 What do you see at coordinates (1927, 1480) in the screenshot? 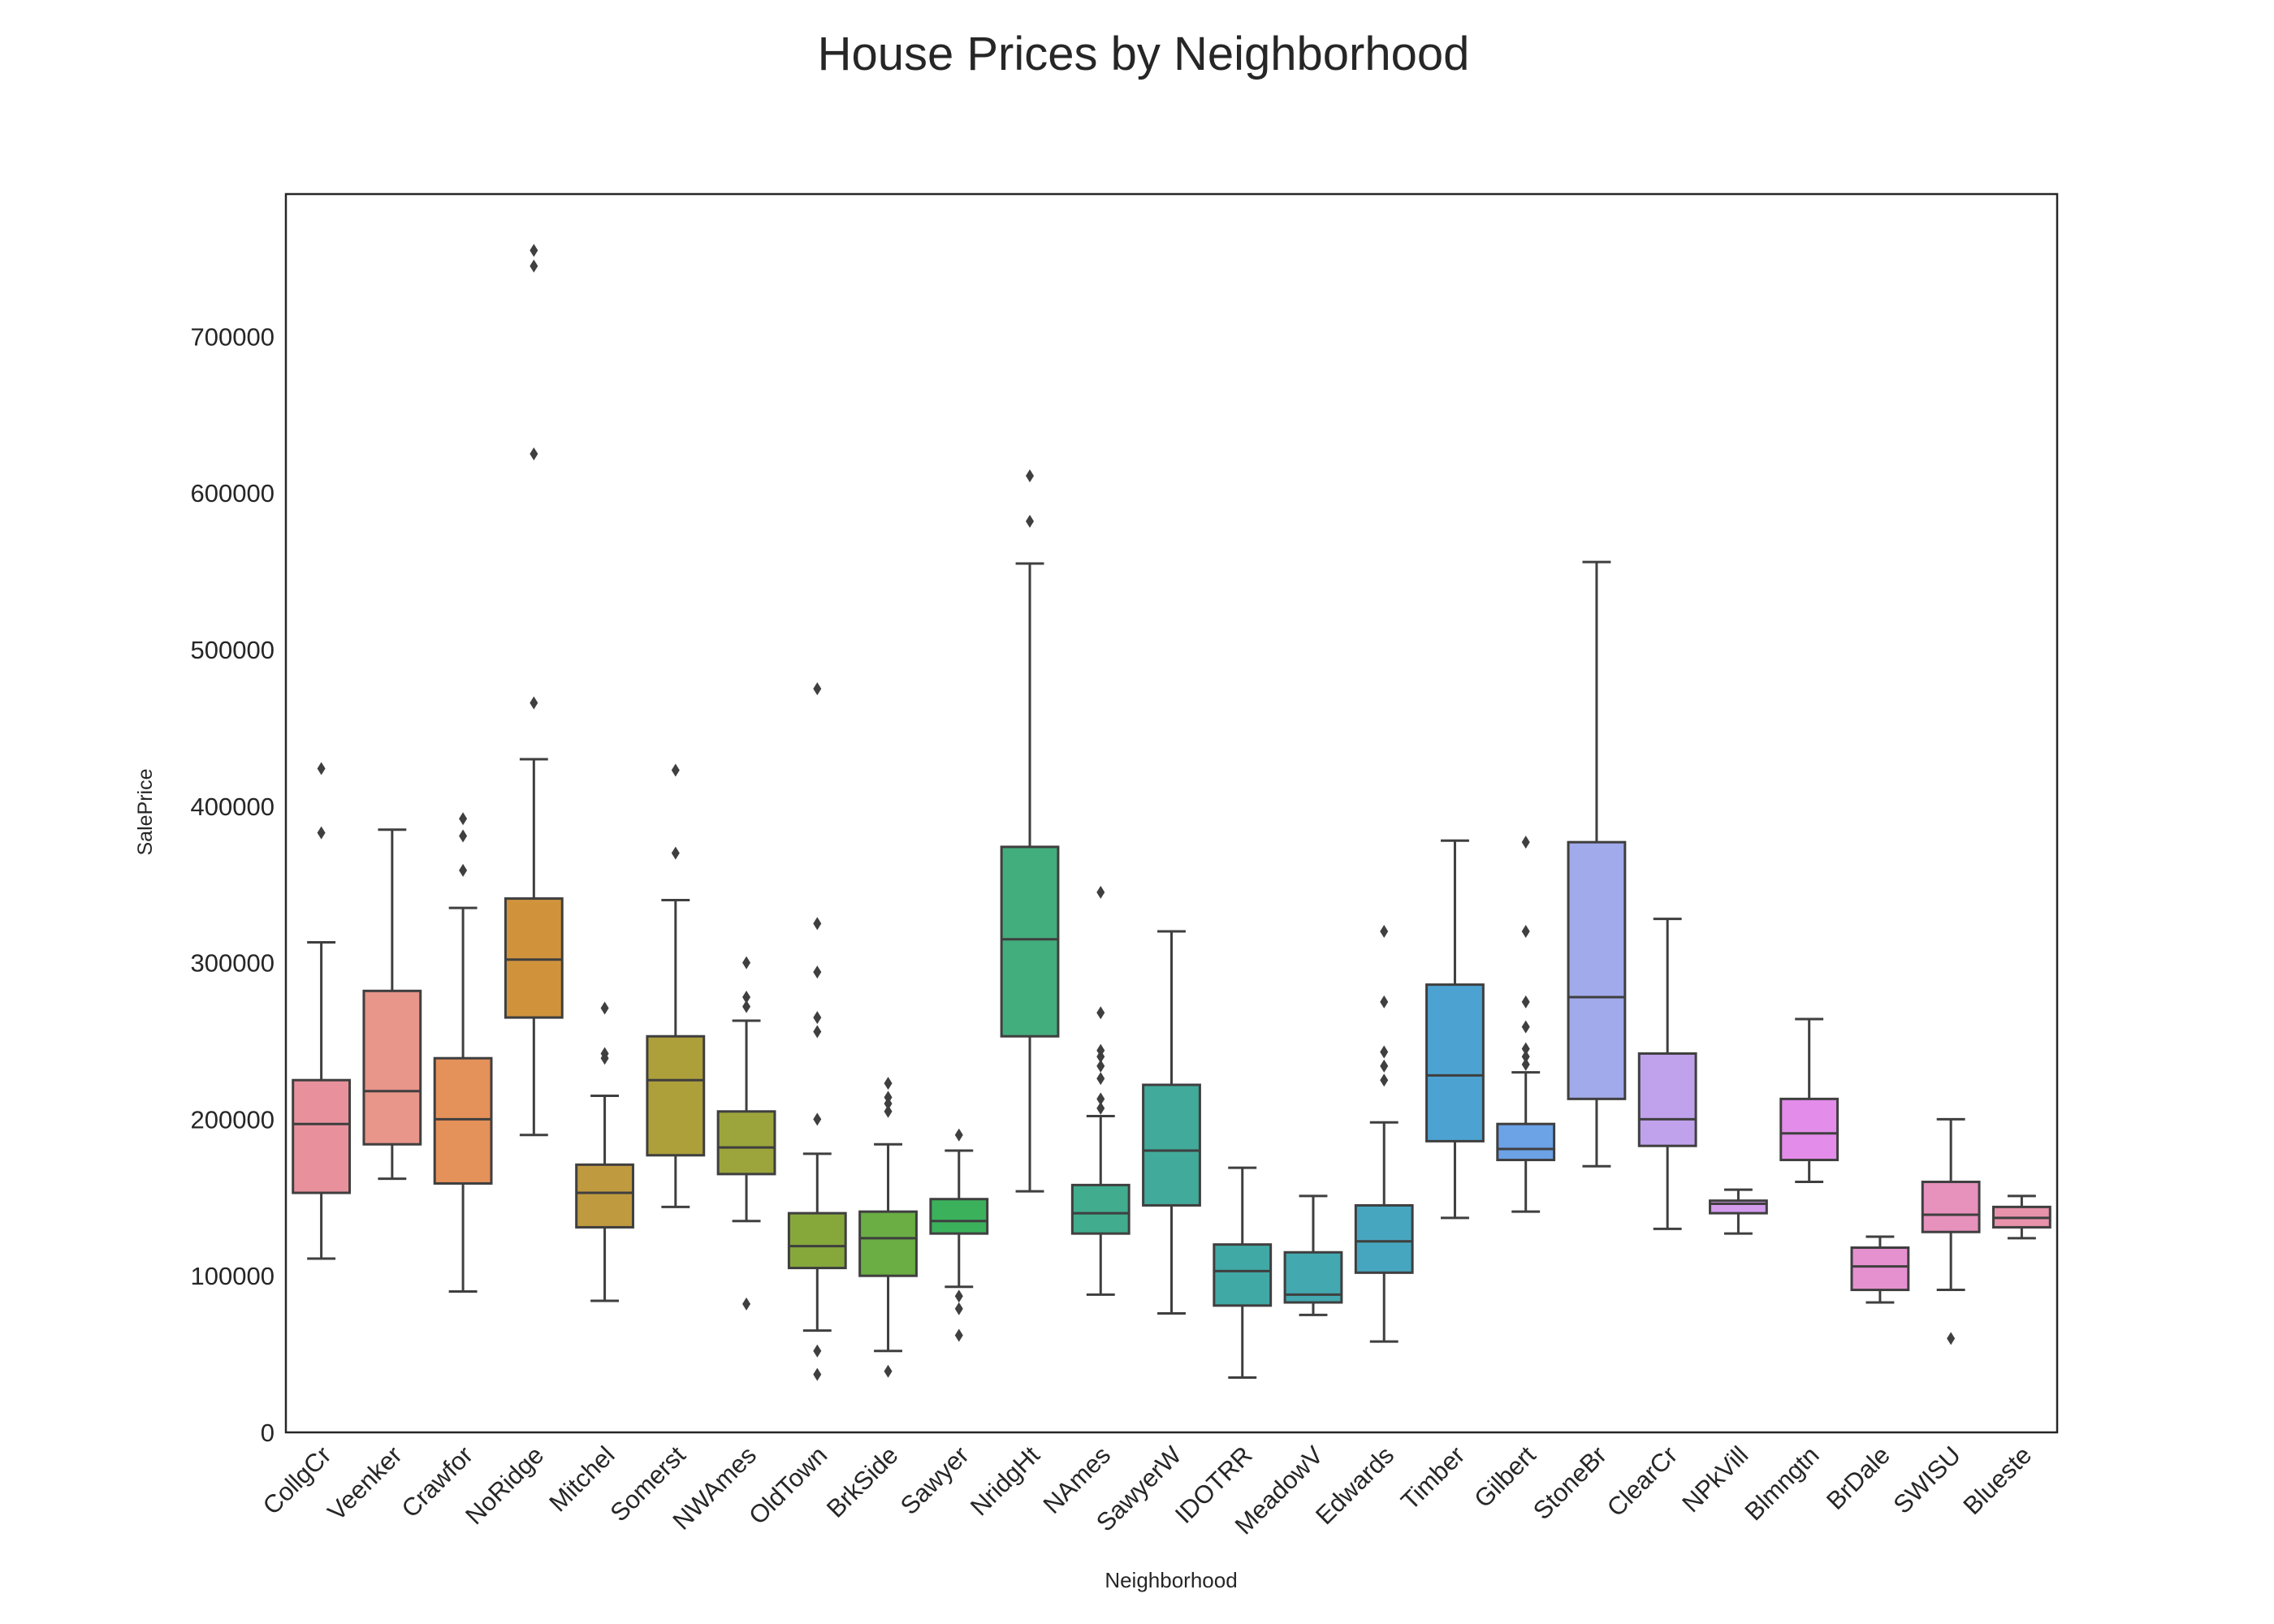
I see `x-tick-label: SWISU` at bounding box center [1927, 1480].